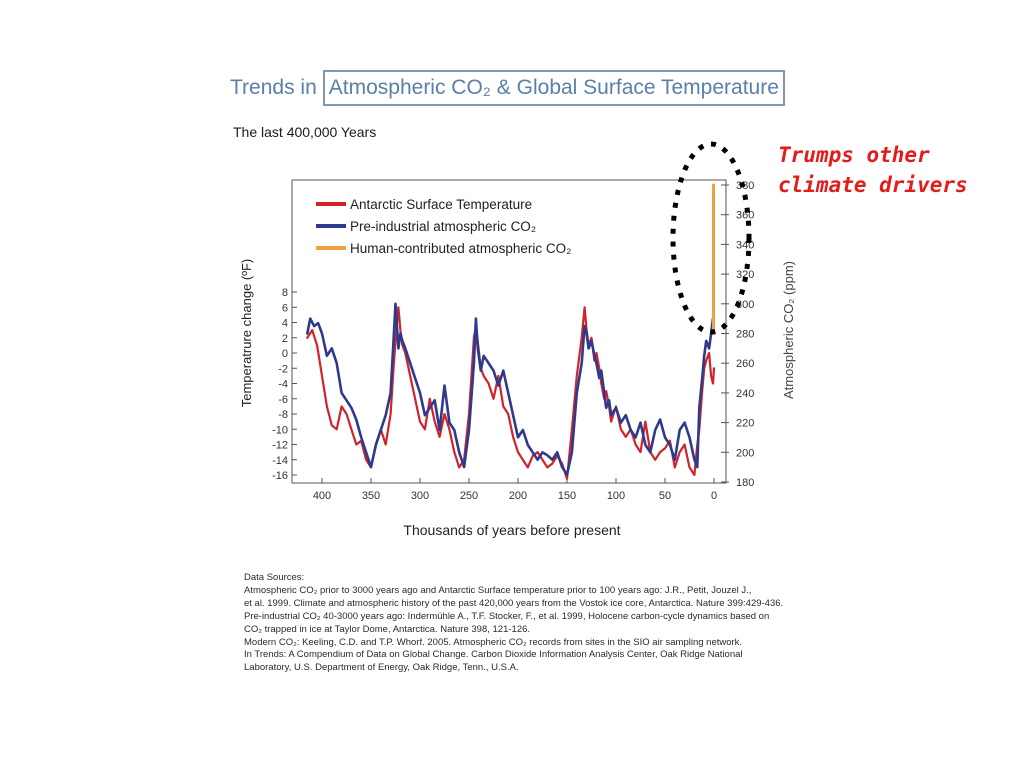 Image resolution: width=1024 pixels, height=768 pixels. I want to click on x-tick-label: 100, so click(616, 496).